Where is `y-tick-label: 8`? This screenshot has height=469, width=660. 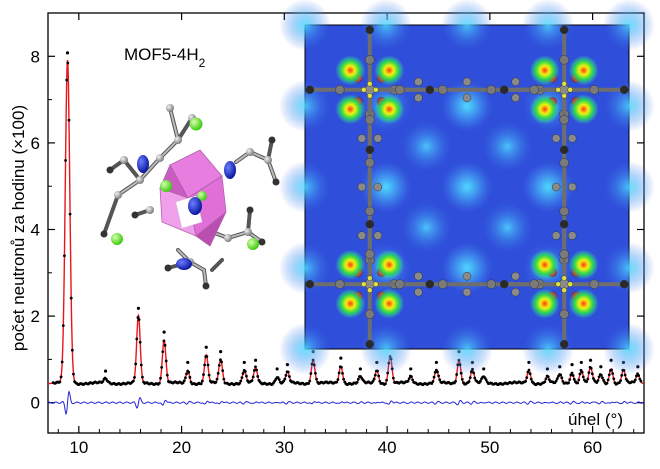
y-tick-label: 8 is located at coordinates (35, 56).